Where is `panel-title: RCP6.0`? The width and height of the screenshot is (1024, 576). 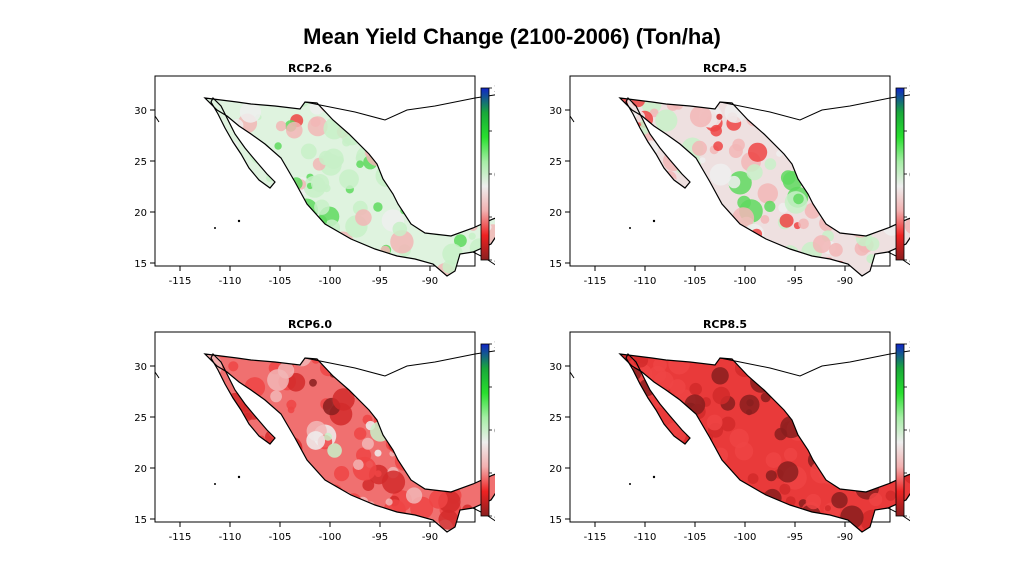 panel-title: RCP6.0 is located at coordinates (310, 324).